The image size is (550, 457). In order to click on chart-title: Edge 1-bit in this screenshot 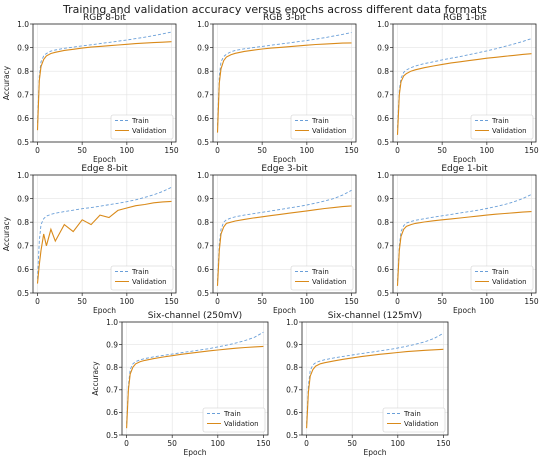, I will do `click(464, 169)`.